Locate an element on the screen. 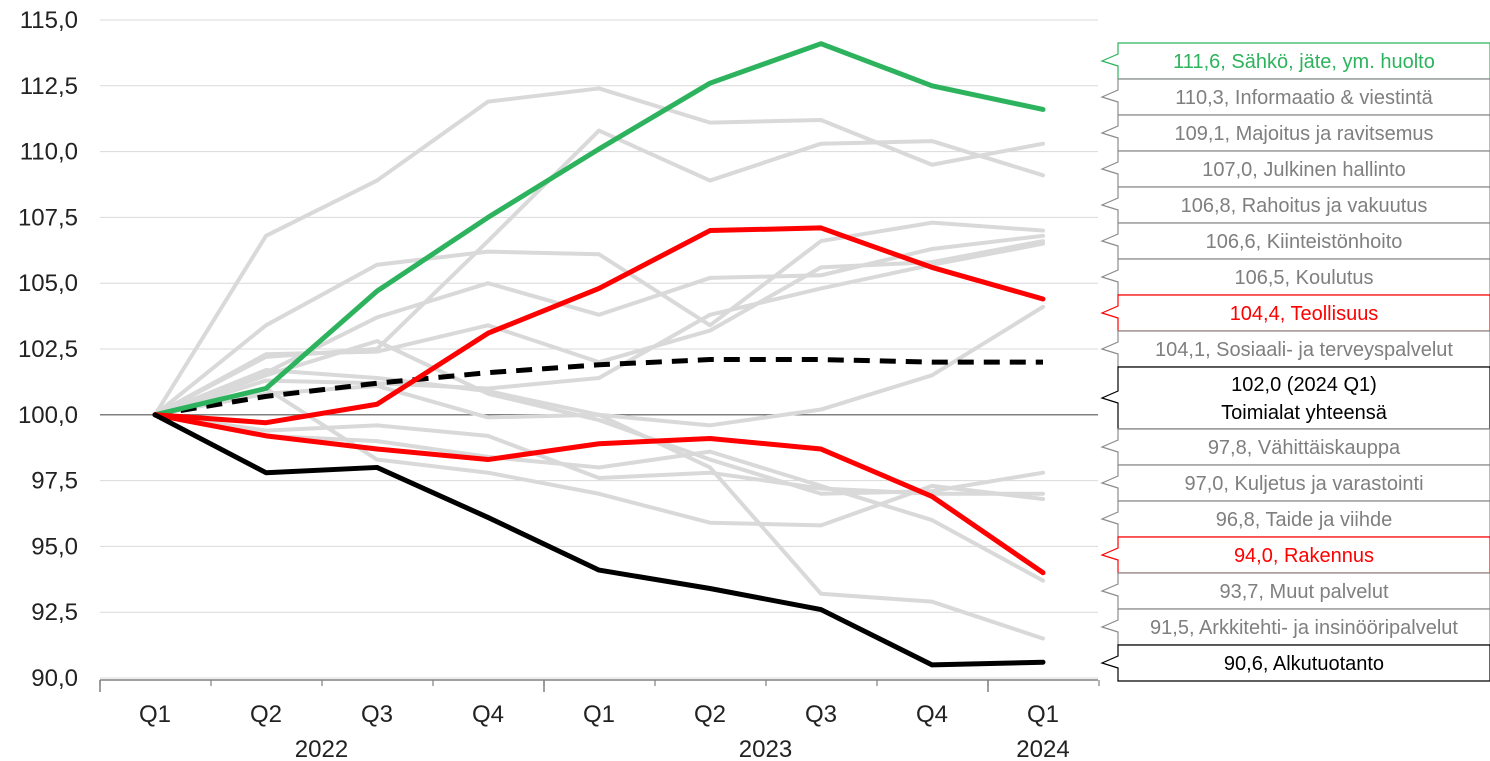 This screenshot has height=761, width=1490. series-line-kiinteistonhoito is located at coordinates (599, 328).